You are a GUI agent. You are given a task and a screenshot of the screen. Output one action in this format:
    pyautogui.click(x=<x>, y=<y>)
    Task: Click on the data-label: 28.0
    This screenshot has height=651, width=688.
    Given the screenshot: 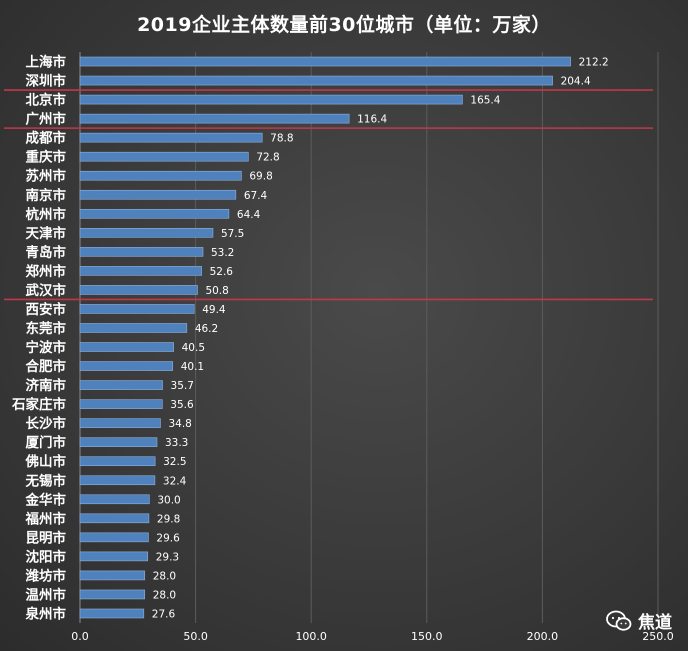 What is the action you would take?
    pyautogui.click(x=164, y=576)
    